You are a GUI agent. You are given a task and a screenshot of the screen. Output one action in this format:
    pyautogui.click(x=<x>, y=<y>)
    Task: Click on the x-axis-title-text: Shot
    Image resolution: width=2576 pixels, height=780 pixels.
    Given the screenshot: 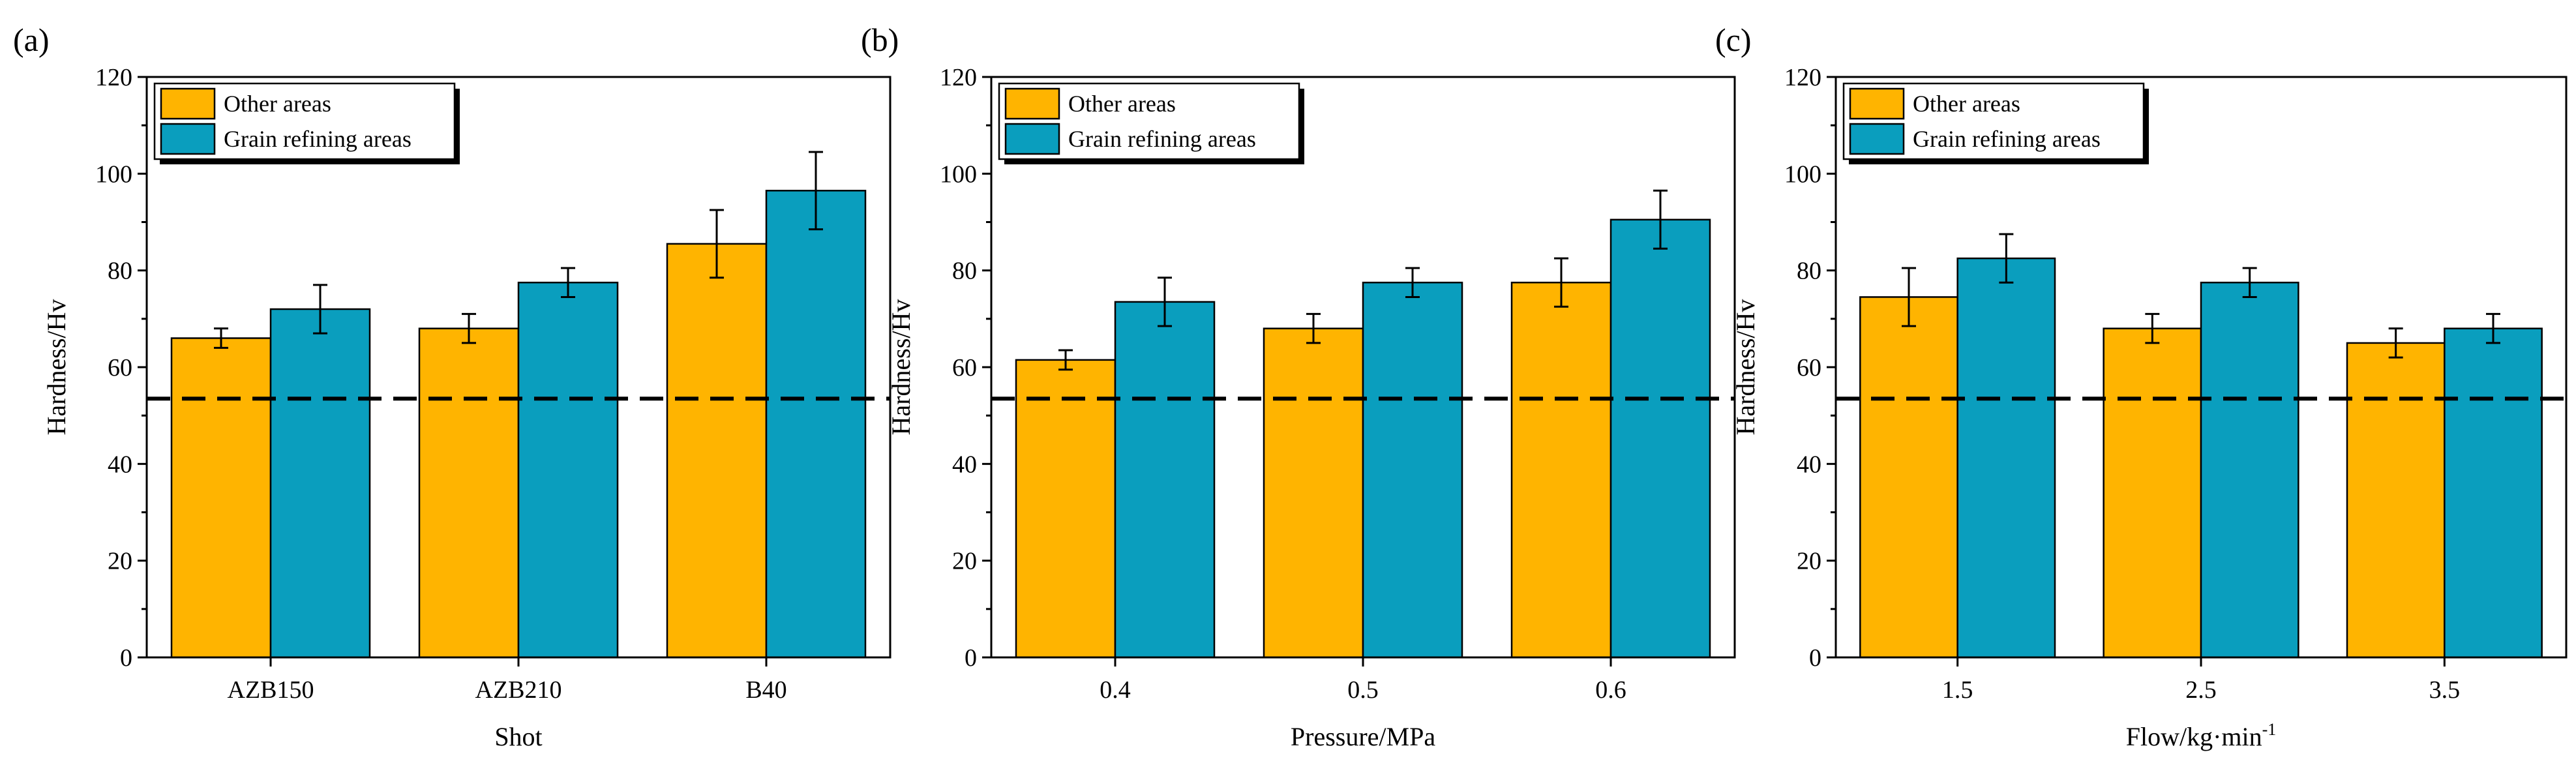 What is the action you would take?
    pyautogui.click(x=518, y=737)
    